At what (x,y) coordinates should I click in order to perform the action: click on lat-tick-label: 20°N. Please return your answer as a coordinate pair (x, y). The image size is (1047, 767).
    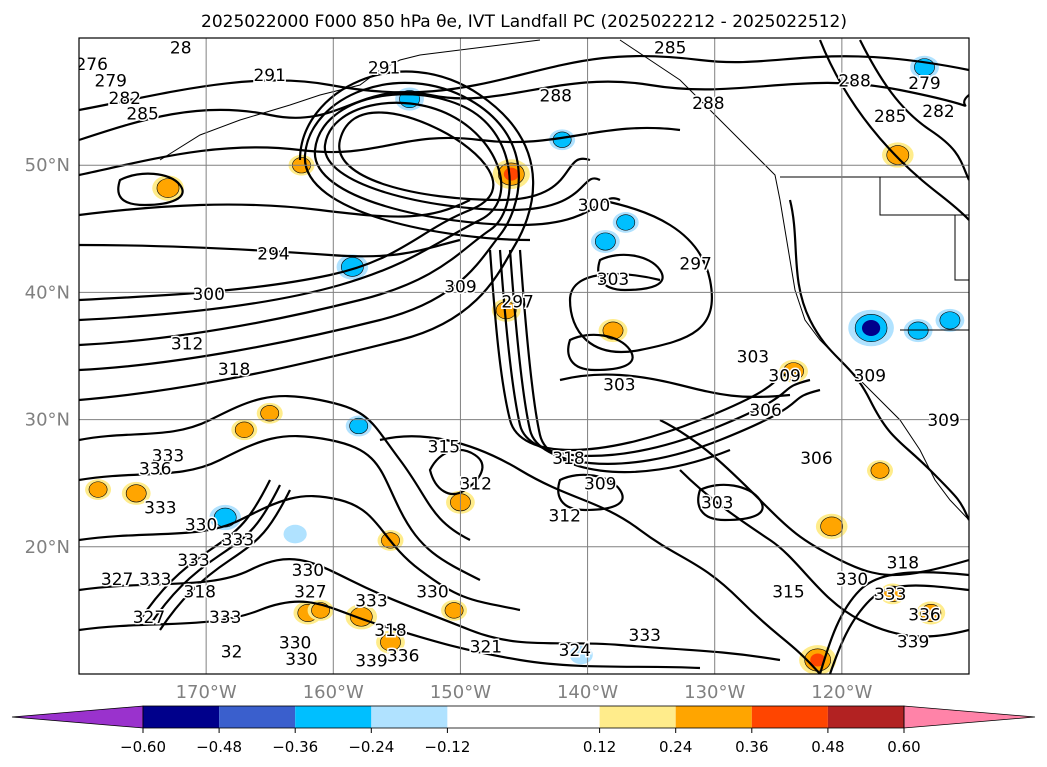
    Looking at the image, I should click on (47, 547).